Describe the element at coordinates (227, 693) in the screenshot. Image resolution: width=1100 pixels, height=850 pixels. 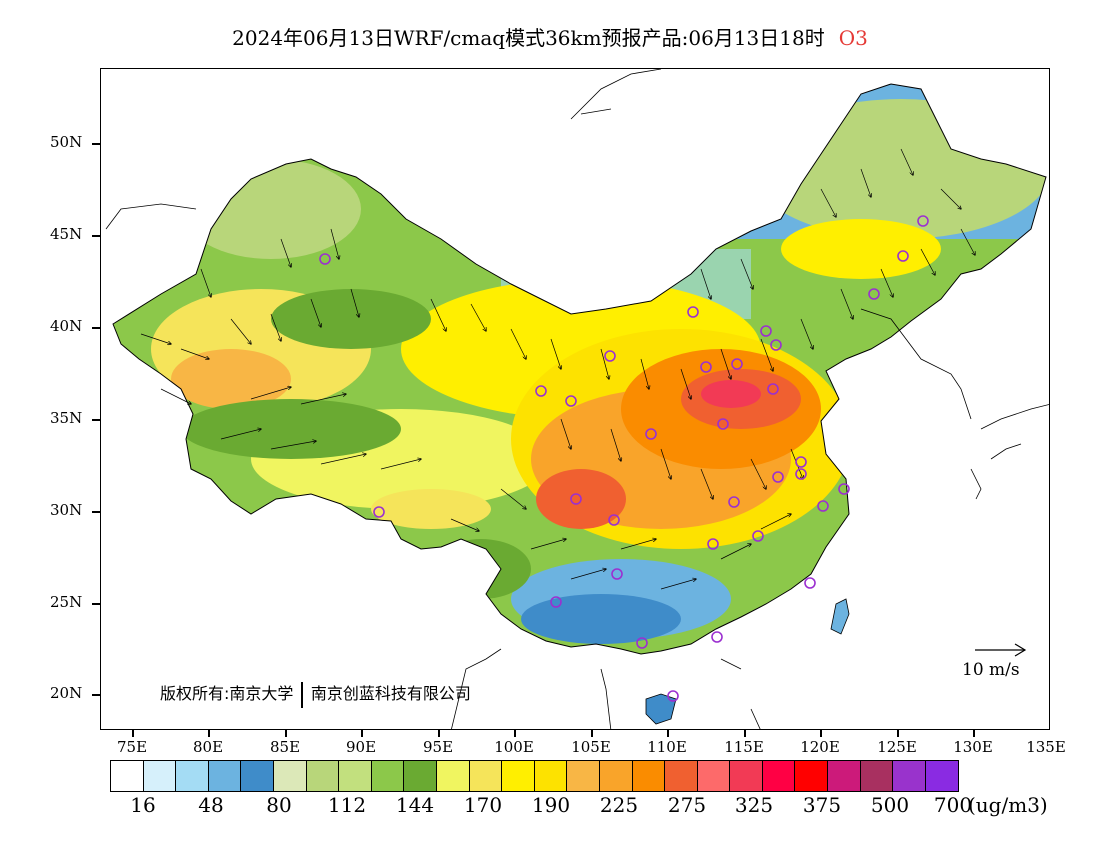
I see `copyright-prefix: 版权所有:南京大学` at that location.